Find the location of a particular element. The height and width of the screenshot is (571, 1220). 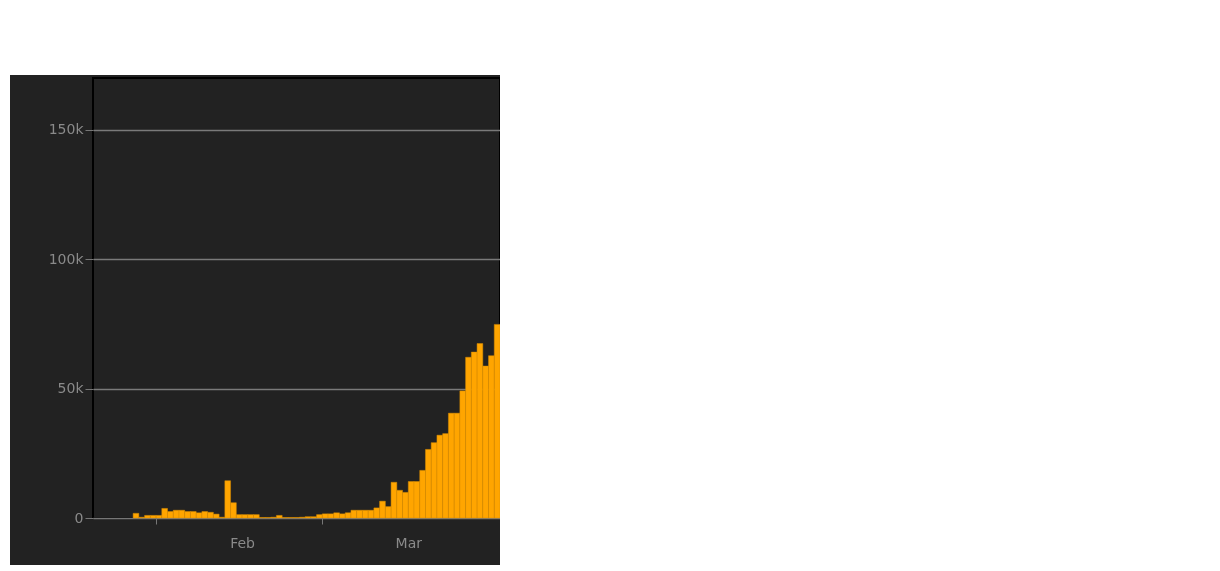

x-tick-label: Feb is located at coordinates (243, 542).